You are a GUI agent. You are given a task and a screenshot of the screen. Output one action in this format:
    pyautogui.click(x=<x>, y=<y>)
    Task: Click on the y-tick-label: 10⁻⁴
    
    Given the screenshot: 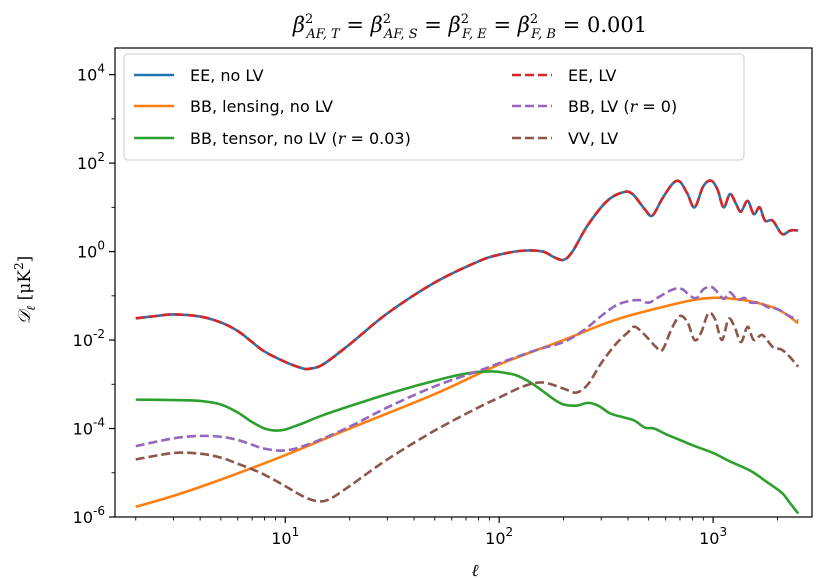 What is the action you would take?
    pyautogui.click(x=89, y=427)
    